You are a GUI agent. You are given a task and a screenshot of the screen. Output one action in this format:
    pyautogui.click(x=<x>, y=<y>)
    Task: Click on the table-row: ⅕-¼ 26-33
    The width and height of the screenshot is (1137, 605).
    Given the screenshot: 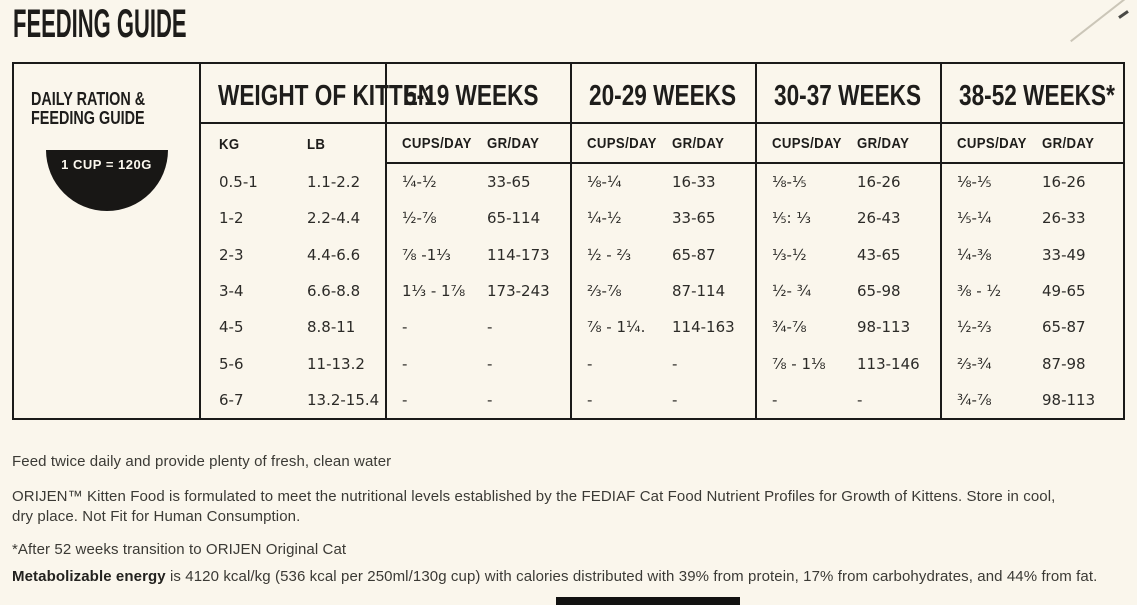 What is the action you would take?
    pyautogui.click(x=1033, y=218)
    